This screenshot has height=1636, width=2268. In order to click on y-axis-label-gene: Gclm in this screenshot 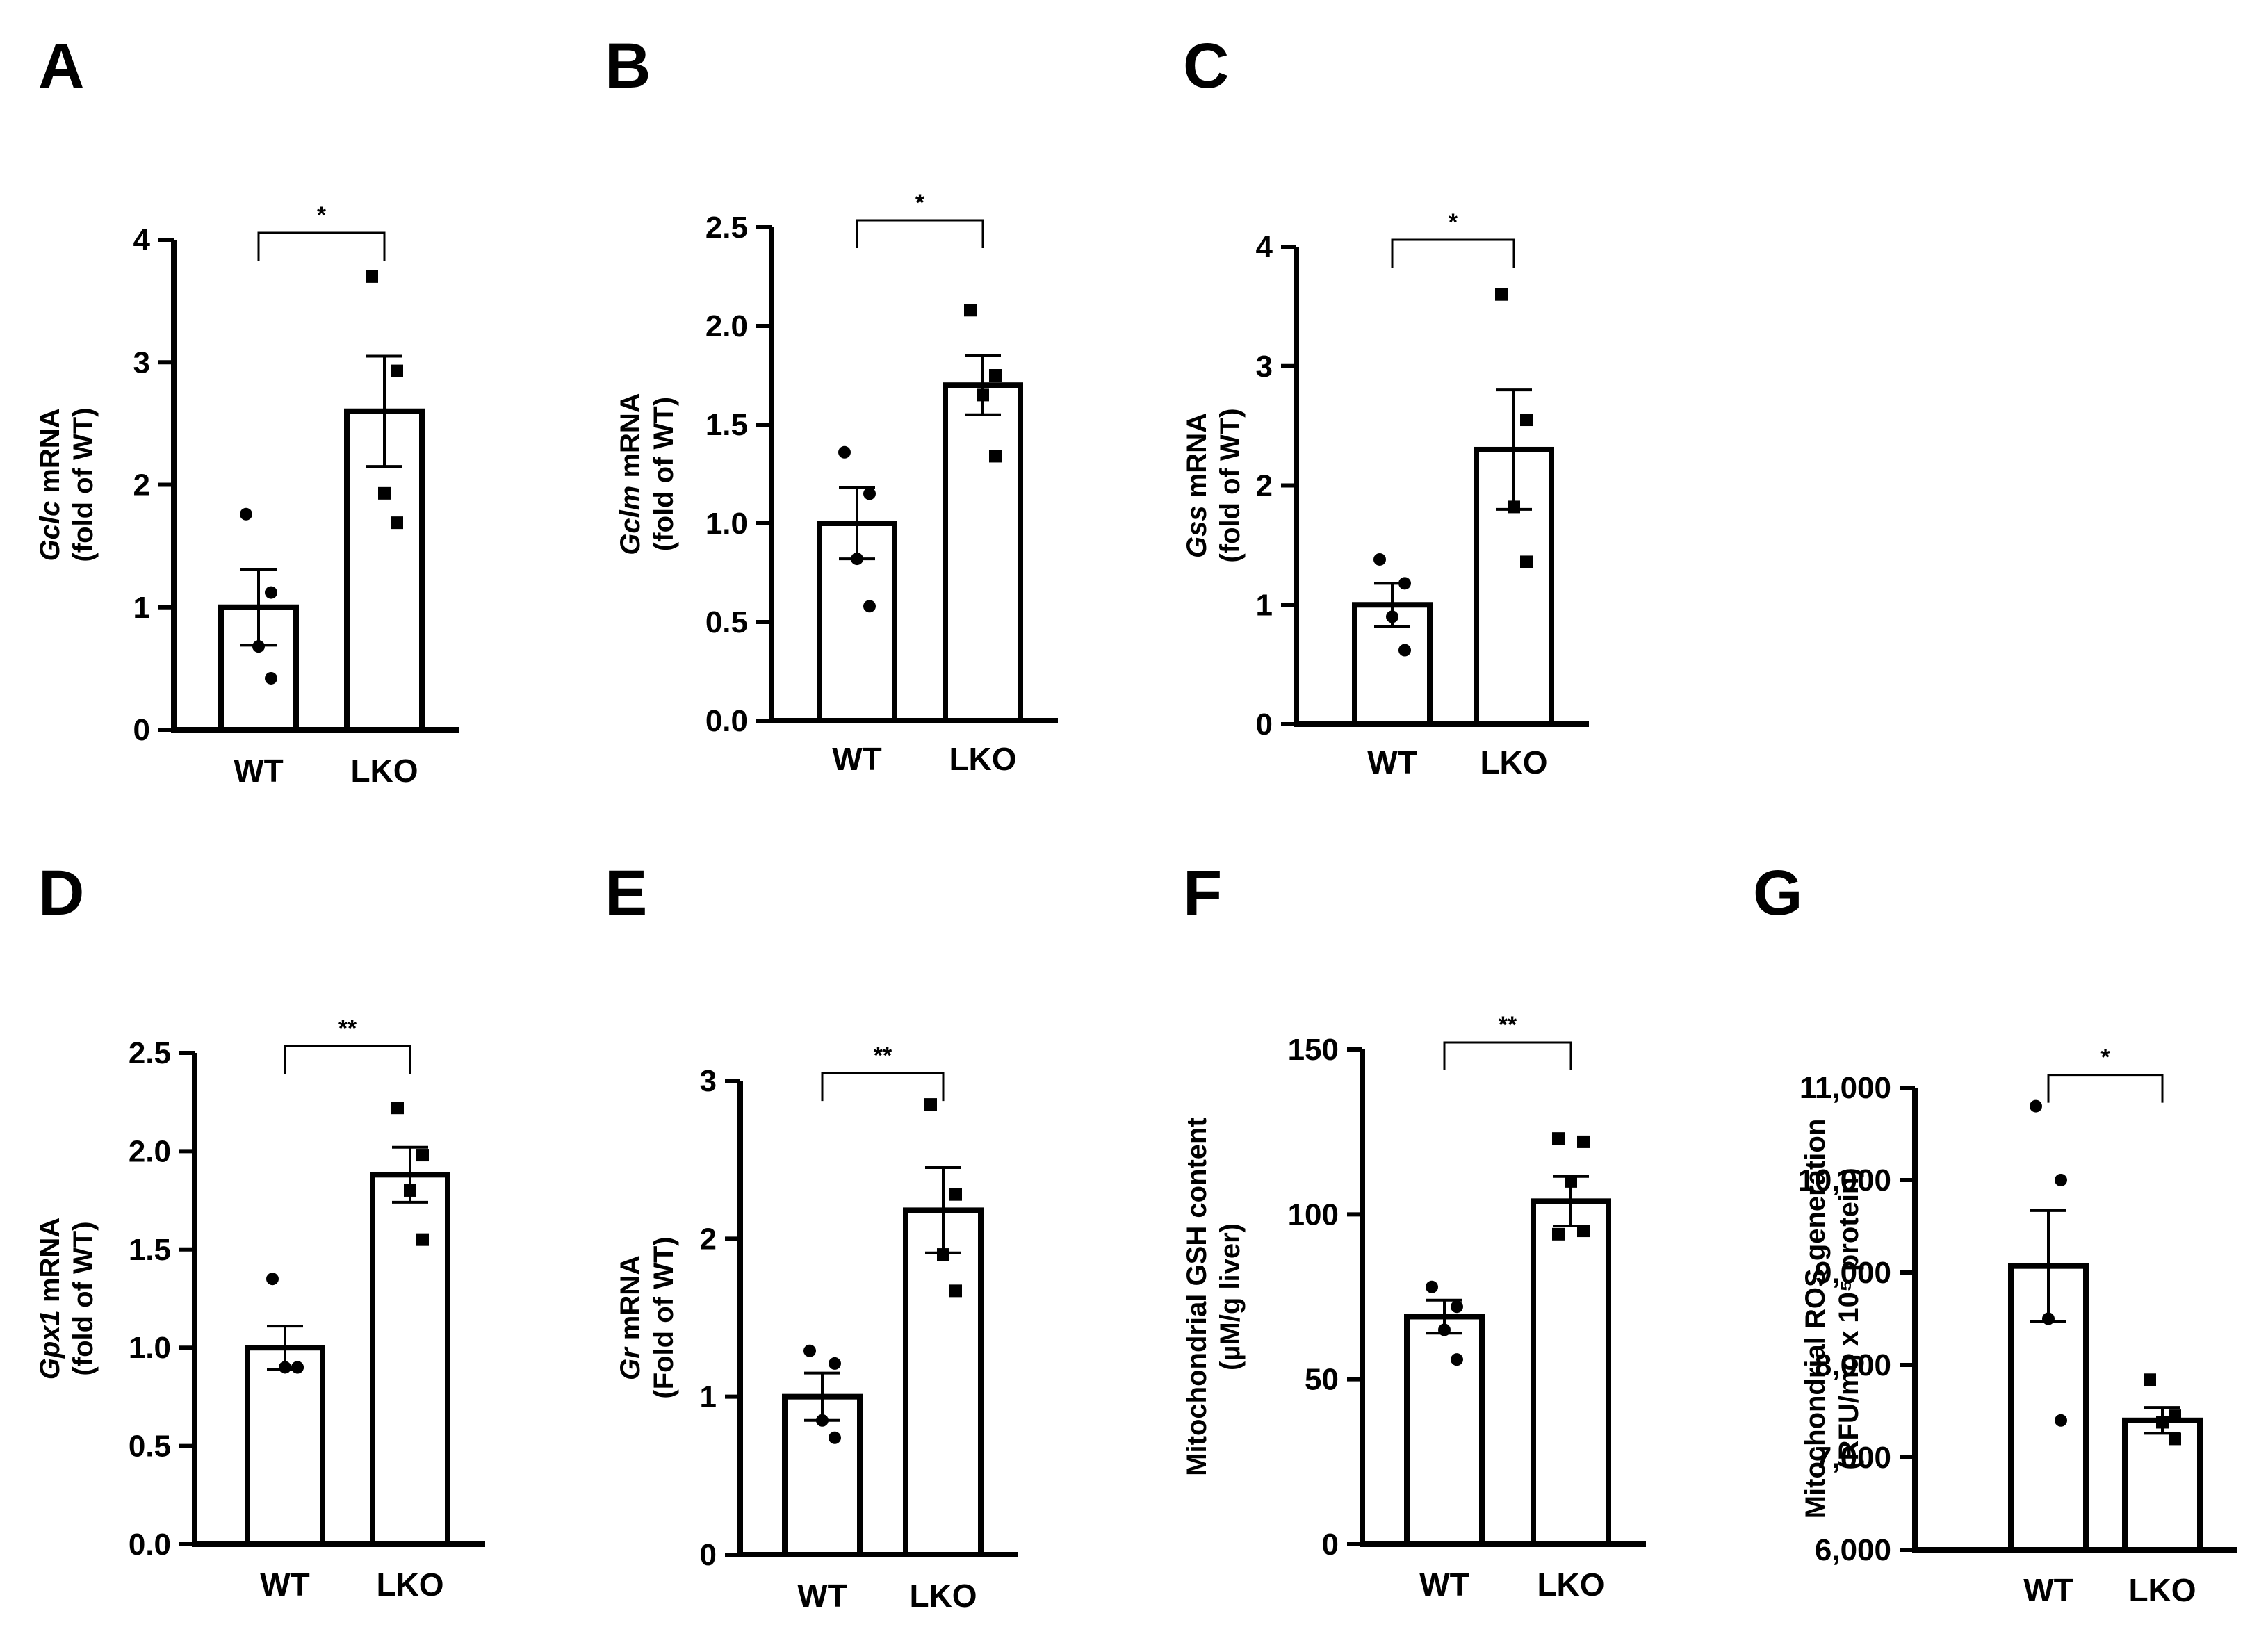, I will do `click(630, 520)`.